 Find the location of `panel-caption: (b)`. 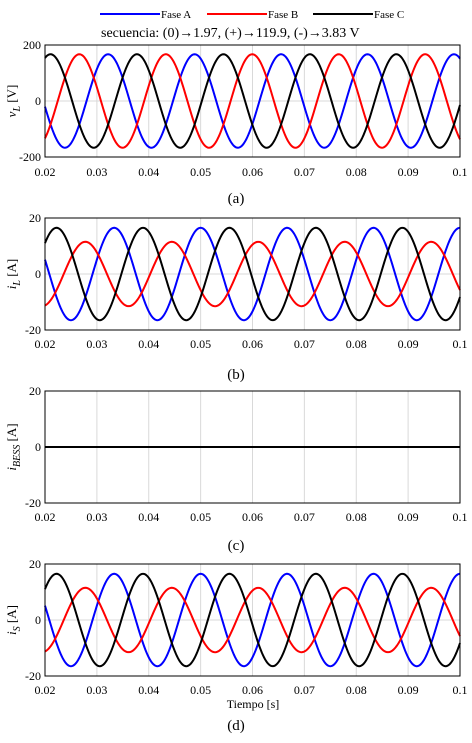

panel-caption: (b) is located at coordinates (236, 375).